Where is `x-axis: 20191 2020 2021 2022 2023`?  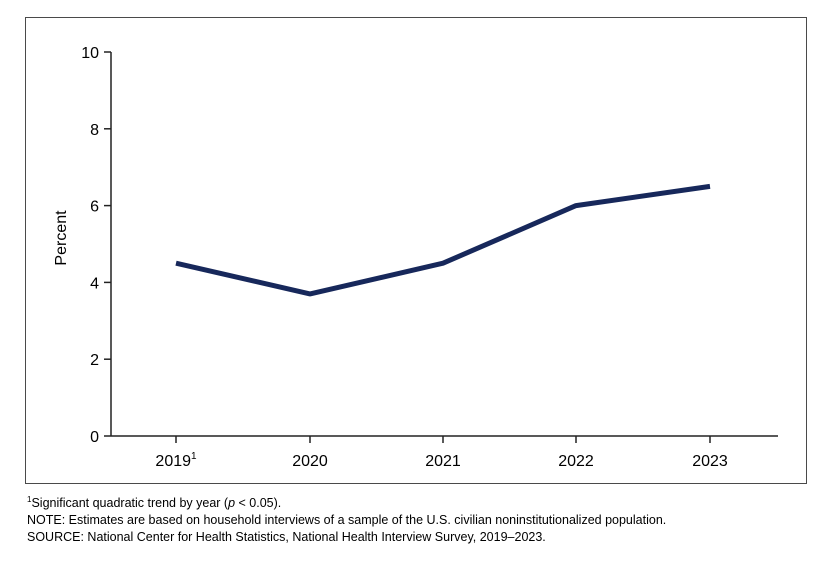 x-axis: 20191 2020 2021 2022 2023 is located at coordinates (444, 452).